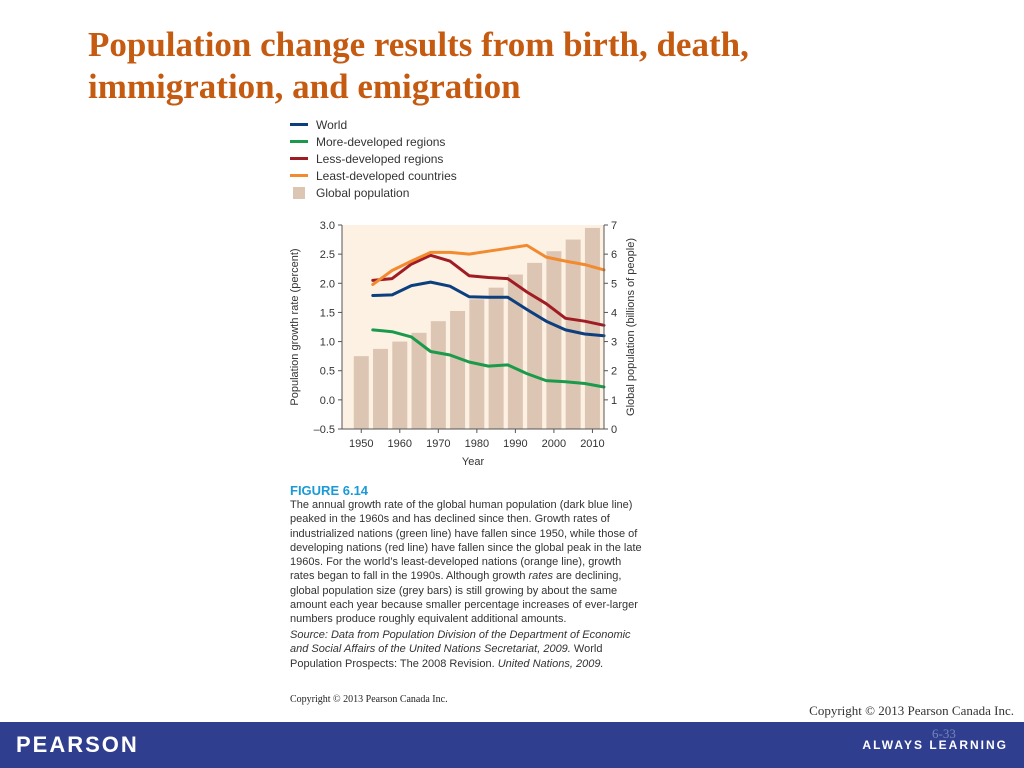  I want to click on y2-tick-label: 6, so click(614, 255).